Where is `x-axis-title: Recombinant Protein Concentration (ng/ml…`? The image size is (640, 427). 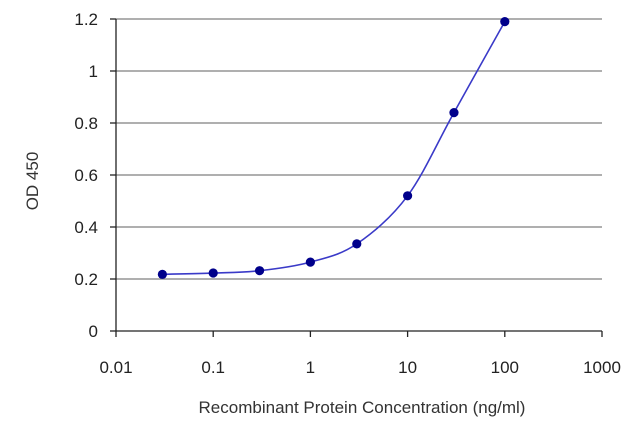 x-axis-title: Recombinant Protein Concentration (ng/ml… is located at coordinates (362, 407).